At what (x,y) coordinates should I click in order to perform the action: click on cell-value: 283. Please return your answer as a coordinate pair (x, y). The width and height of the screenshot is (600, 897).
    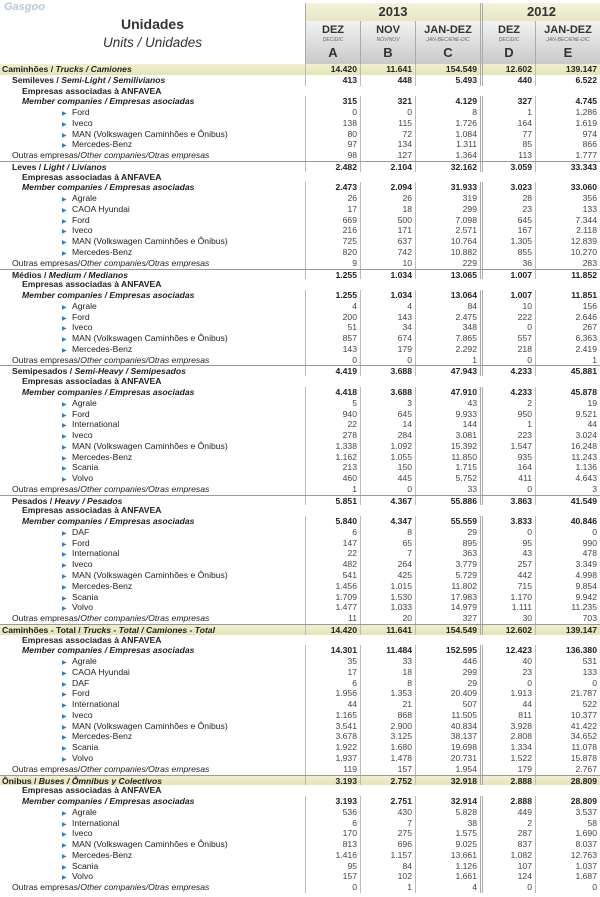
    Looking at the image, I should click on (567, 263).